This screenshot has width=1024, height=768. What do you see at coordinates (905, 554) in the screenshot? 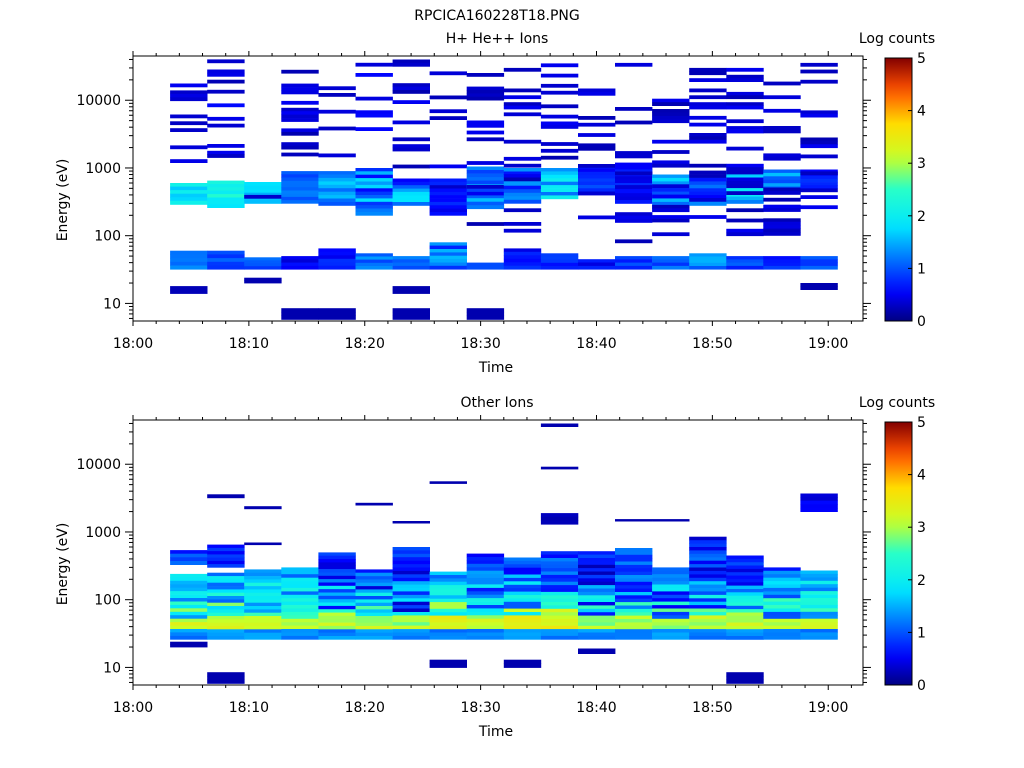
I see `panel-bottom-colorbar: 0 1 2 3 4 5` at bounding box center [905, 554].